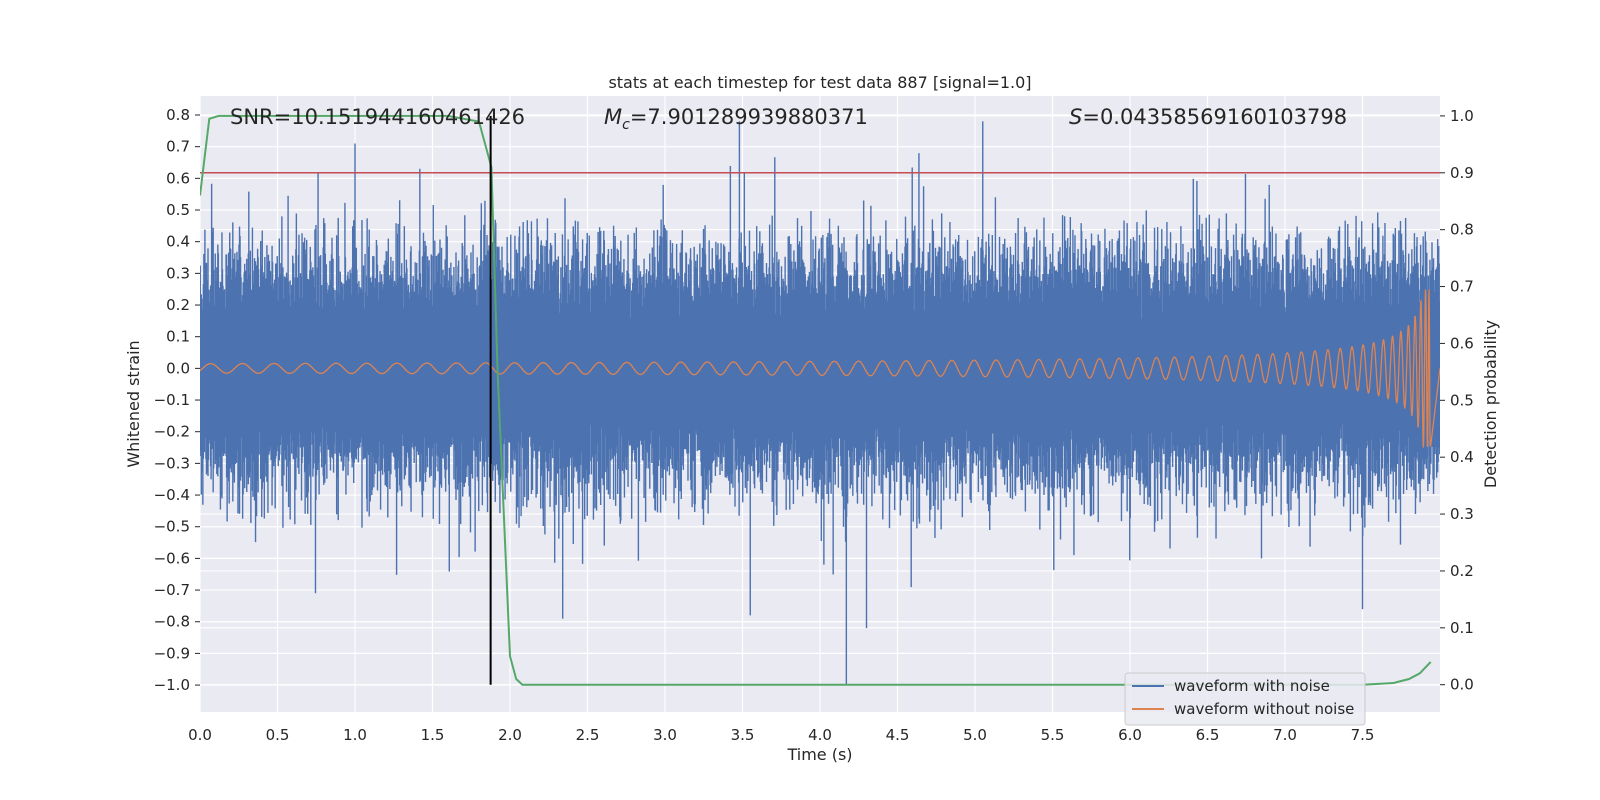 The width and height of the screenshot is (1600, 800). What do you see at coordinates (588, 735) in the screenshot?
I see `x-tick-label: 2.5` at bounding box center [588, 735].